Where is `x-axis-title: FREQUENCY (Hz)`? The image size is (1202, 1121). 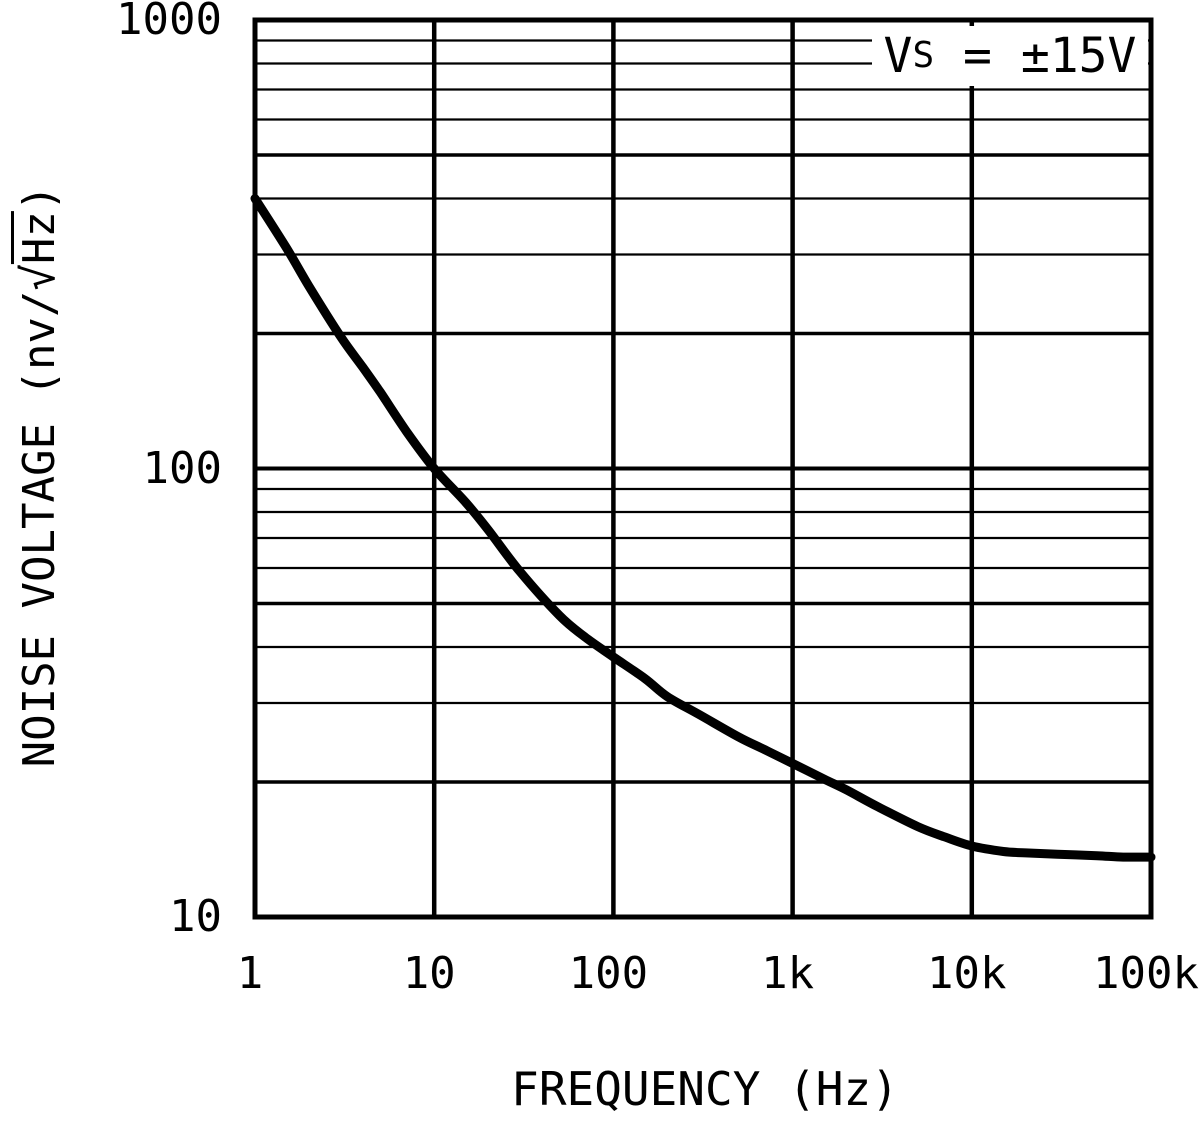
x-axis-title: FREQUENCY (Hz) is located at coordinates (705, 1089).